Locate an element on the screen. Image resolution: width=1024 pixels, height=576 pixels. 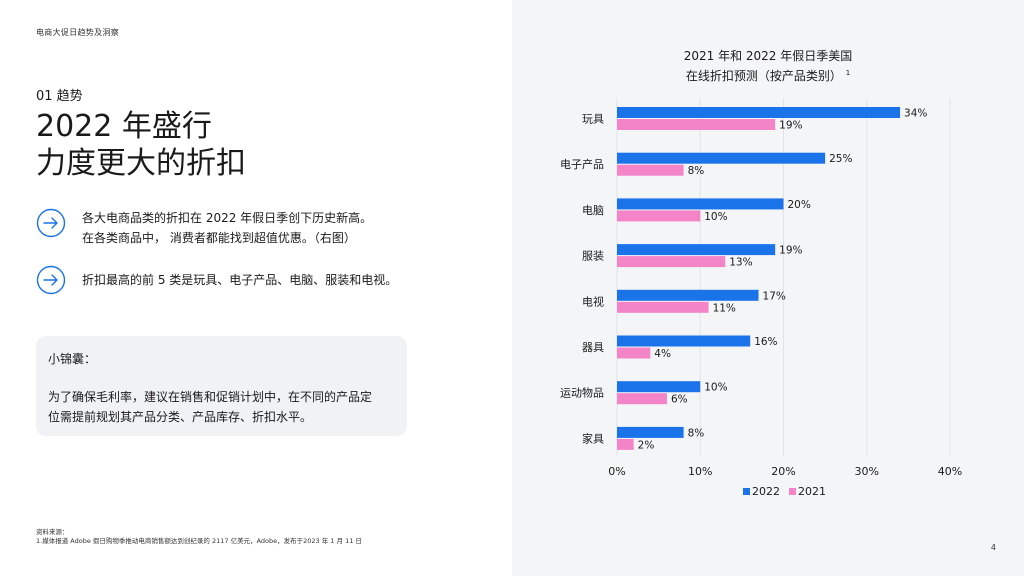
category-label: 电子产品 is located at coordinates (582, 164).